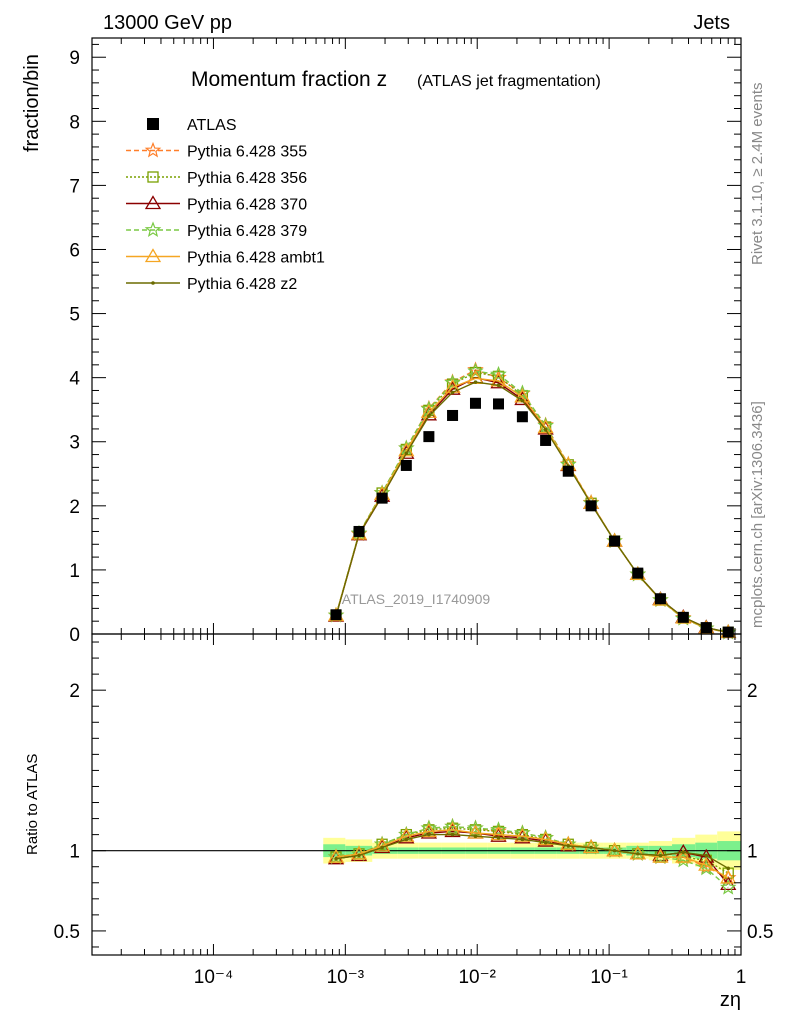 Image resolution: width=786 pixels, height=1024 pixels. What do you see at coordinates (32, 804) in the screenshot?
I see `ratio-ylabel: Ratio to ATLAS` at bounding box center [32, 804].